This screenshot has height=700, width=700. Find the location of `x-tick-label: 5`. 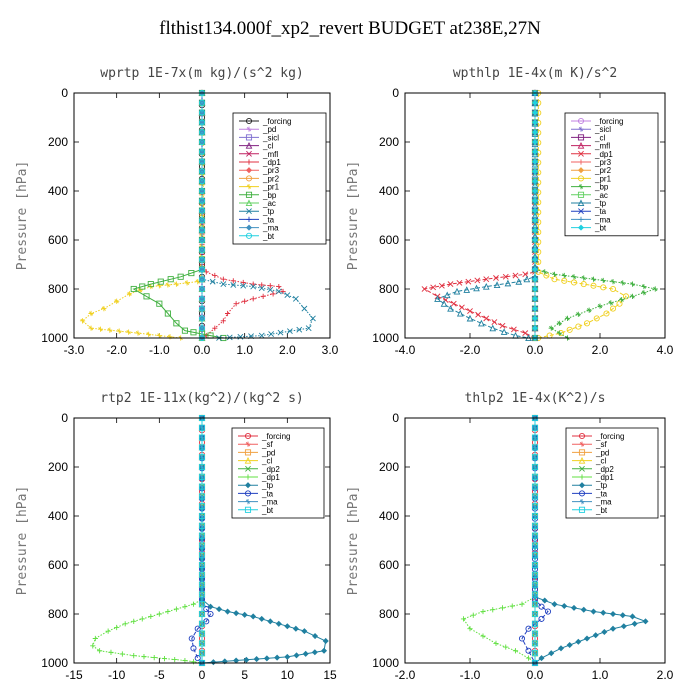

x-tick-label: 5 is located at coordinates (244, 675).